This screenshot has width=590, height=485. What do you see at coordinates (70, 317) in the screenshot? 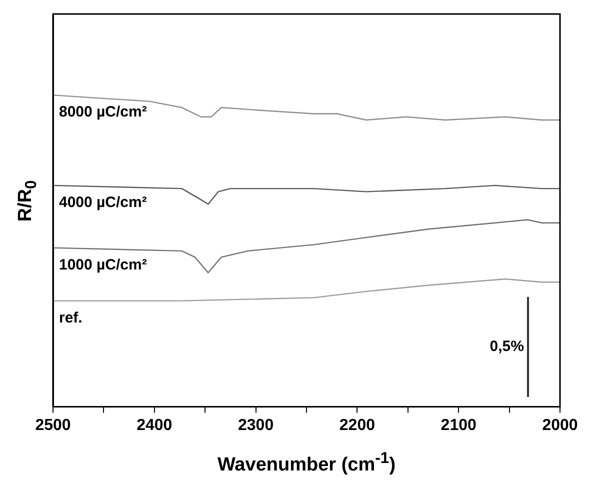
I see `series-label: ref.` at bounding box center [70, 317].